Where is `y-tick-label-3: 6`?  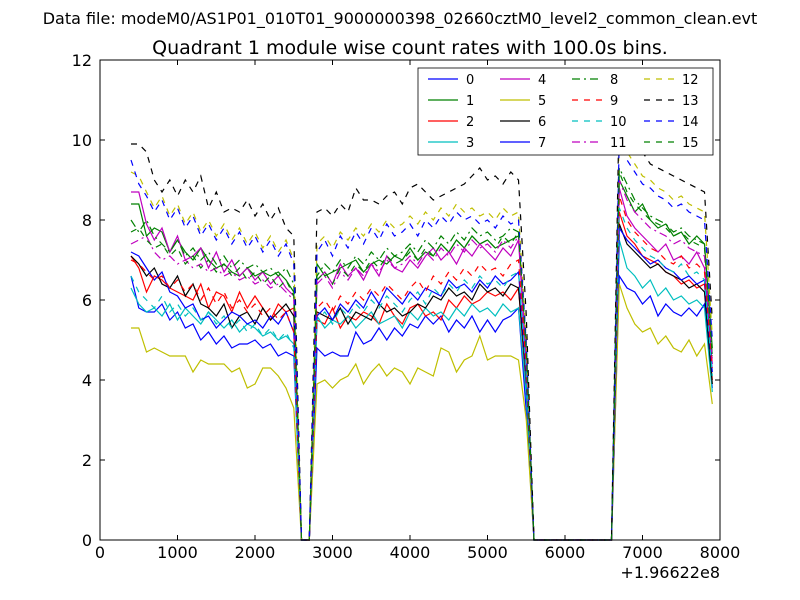
y-tick-label-3: 6 is located at coordinates (87, 300).